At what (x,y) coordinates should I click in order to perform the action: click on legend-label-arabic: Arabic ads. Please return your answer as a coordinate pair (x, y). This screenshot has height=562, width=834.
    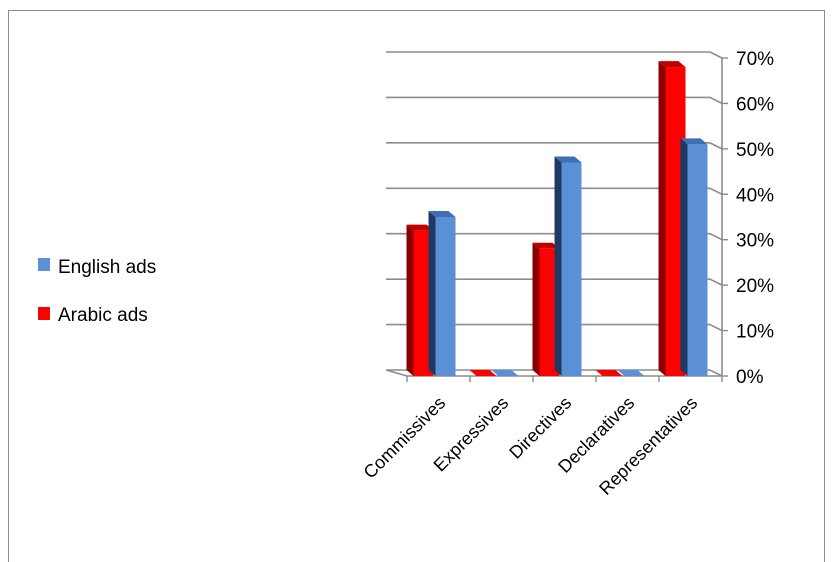
    Looking at the image, I should click on (103, 315).